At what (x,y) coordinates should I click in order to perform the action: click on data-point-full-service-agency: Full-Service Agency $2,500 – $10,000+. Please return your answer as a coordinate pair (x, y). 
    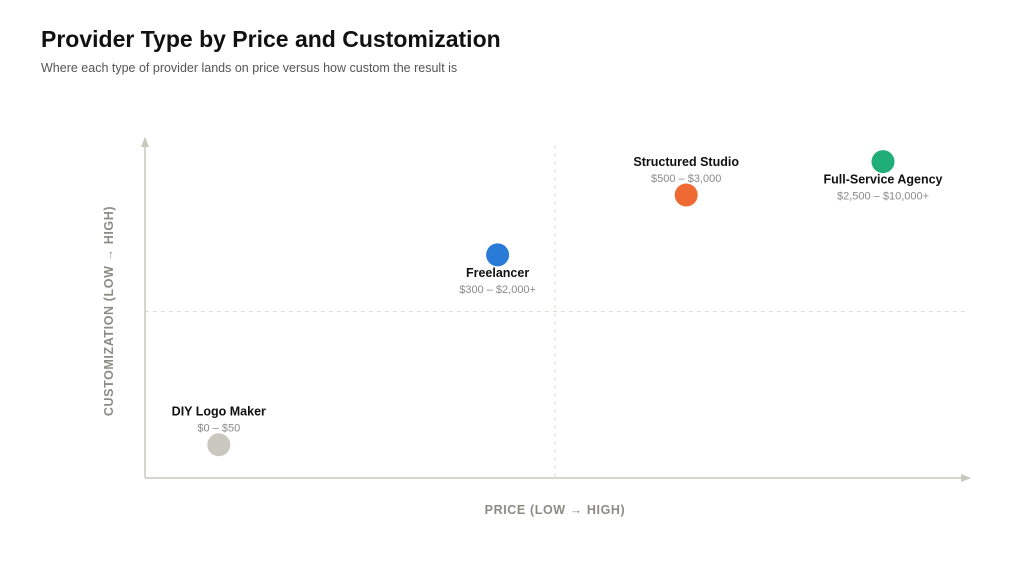
    Looking at the image, I should click on (883, 176).